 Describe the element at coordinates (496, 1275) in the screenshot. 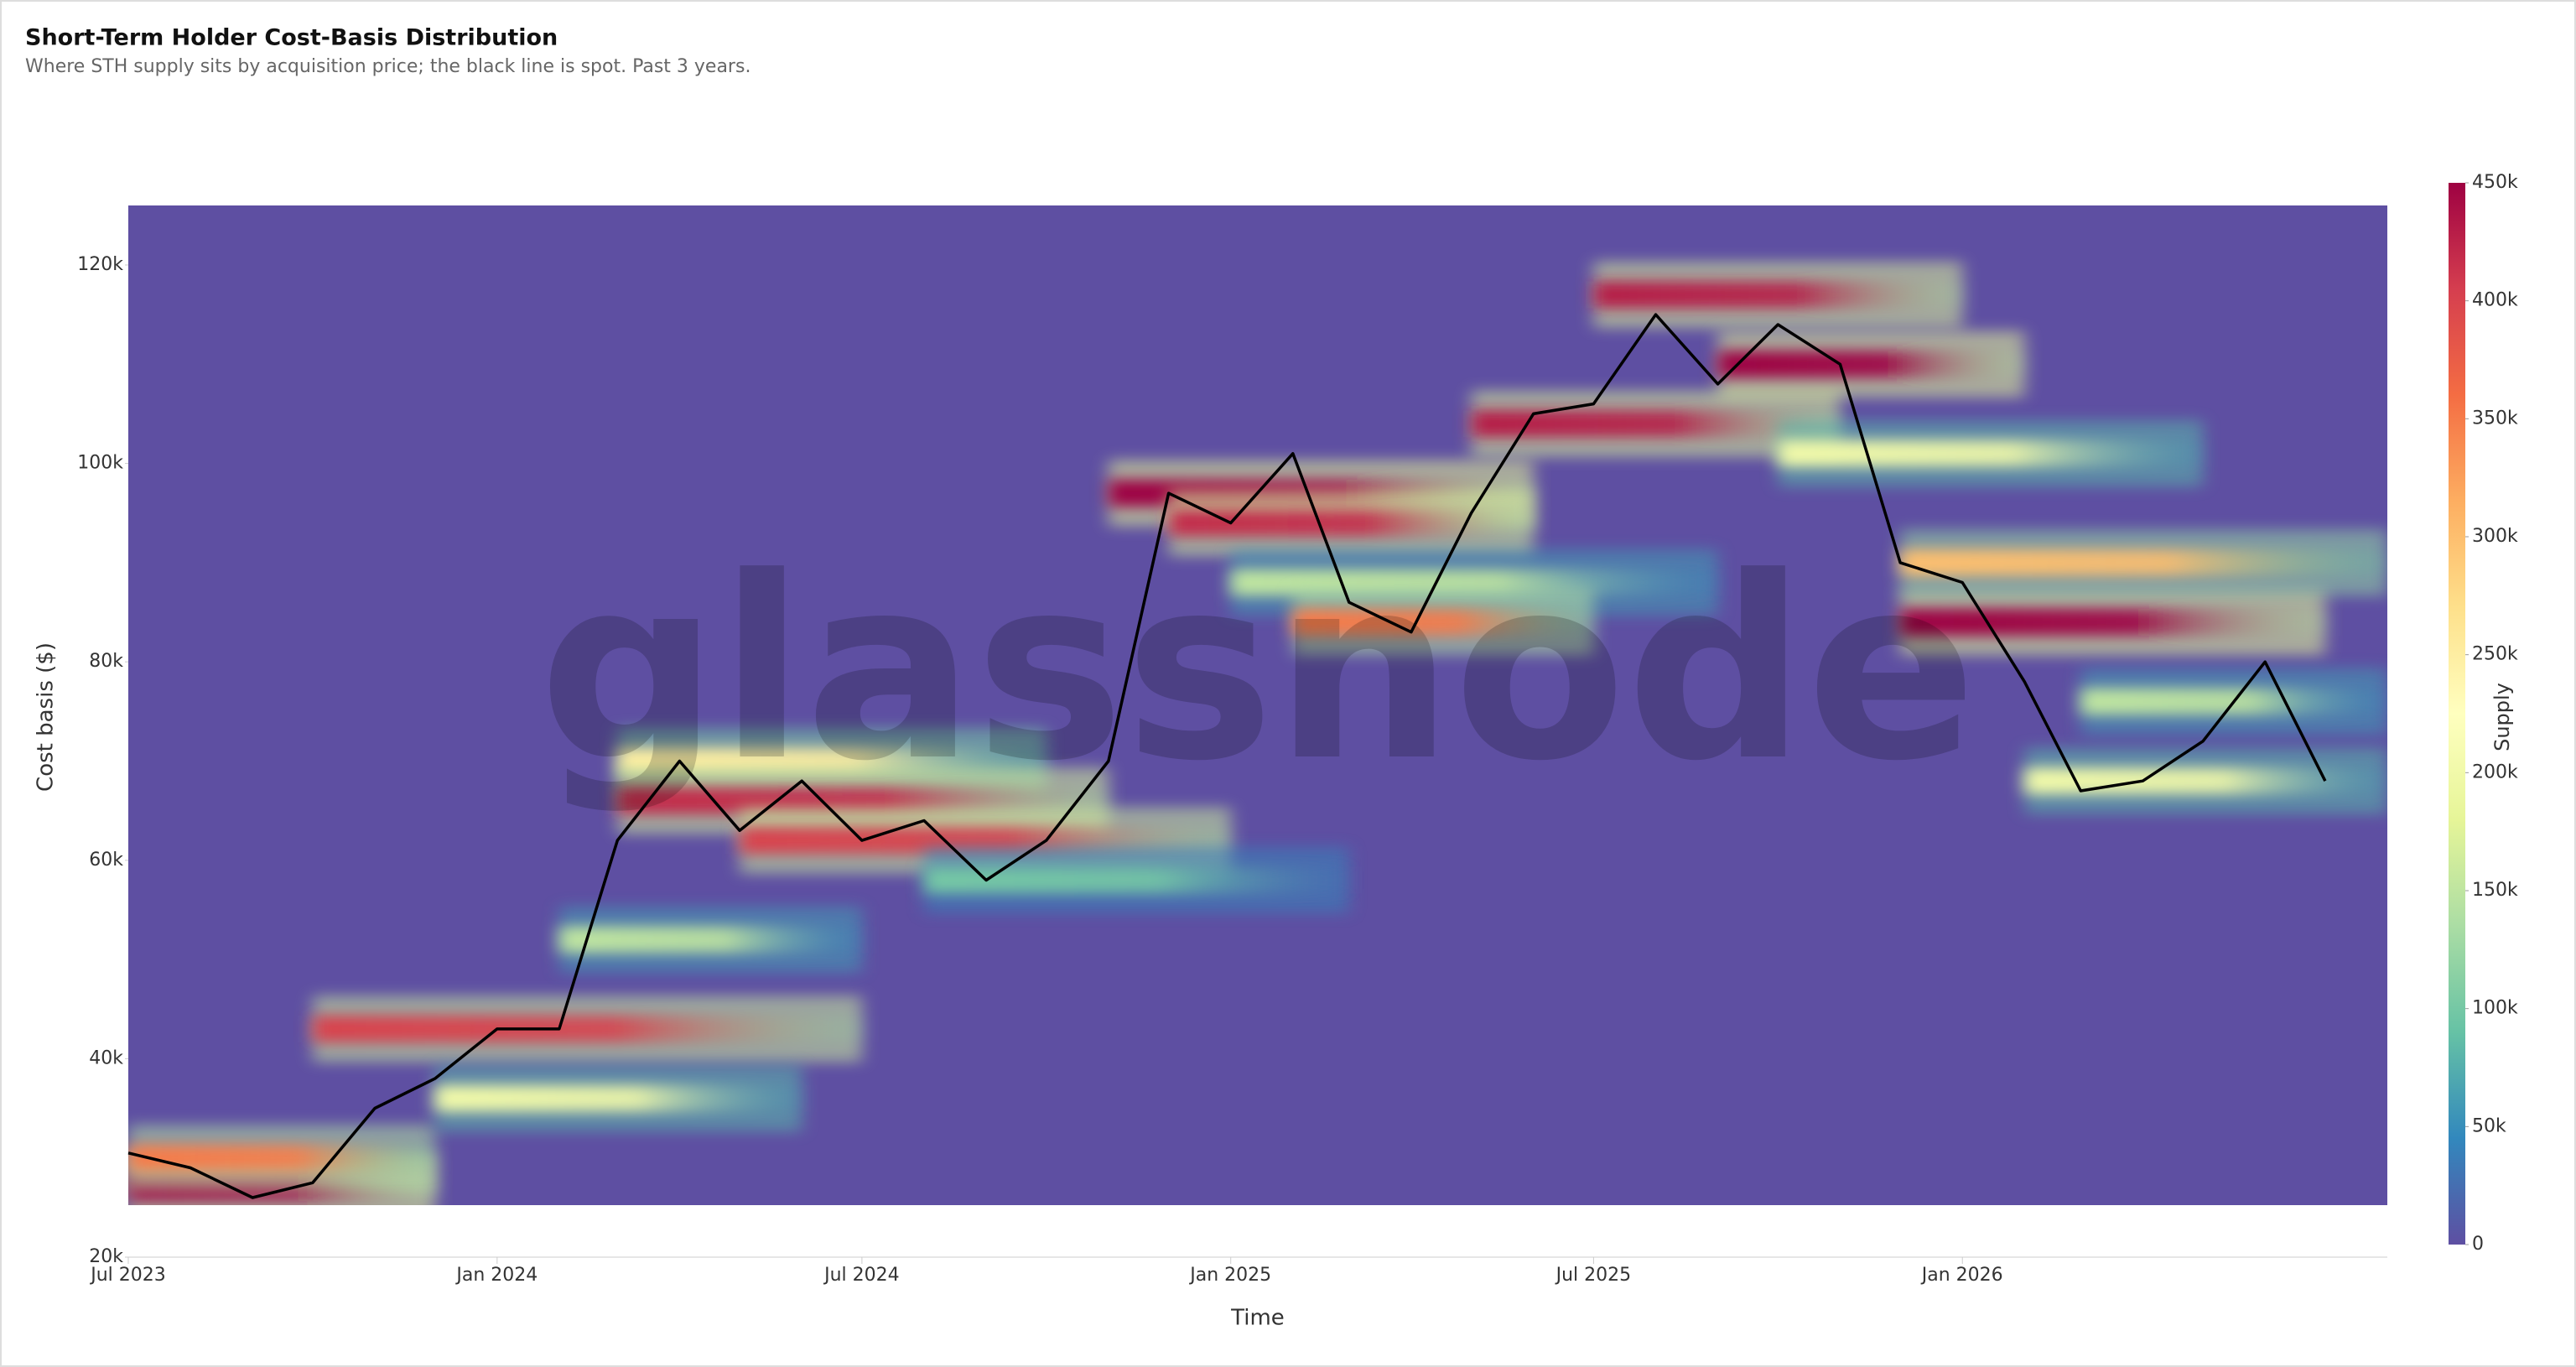

I see `x-tick-label: Jan 2024` at that location.